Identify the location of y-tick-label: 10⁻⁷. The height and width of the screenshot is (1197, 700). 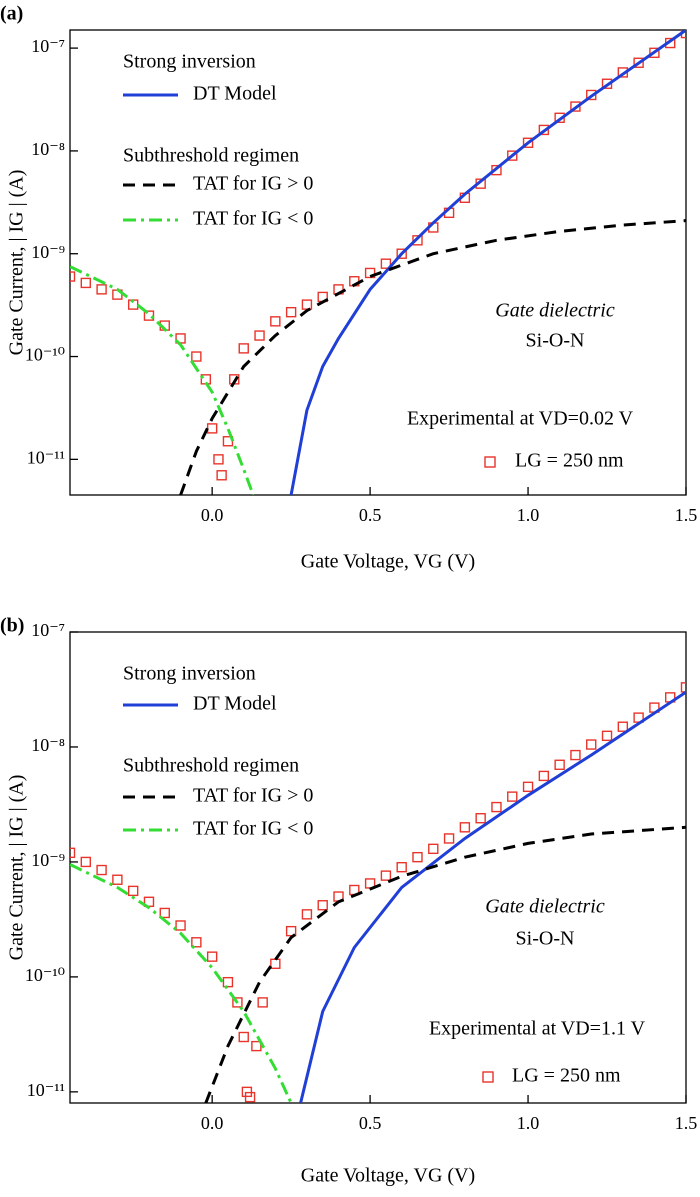
(48, 46).